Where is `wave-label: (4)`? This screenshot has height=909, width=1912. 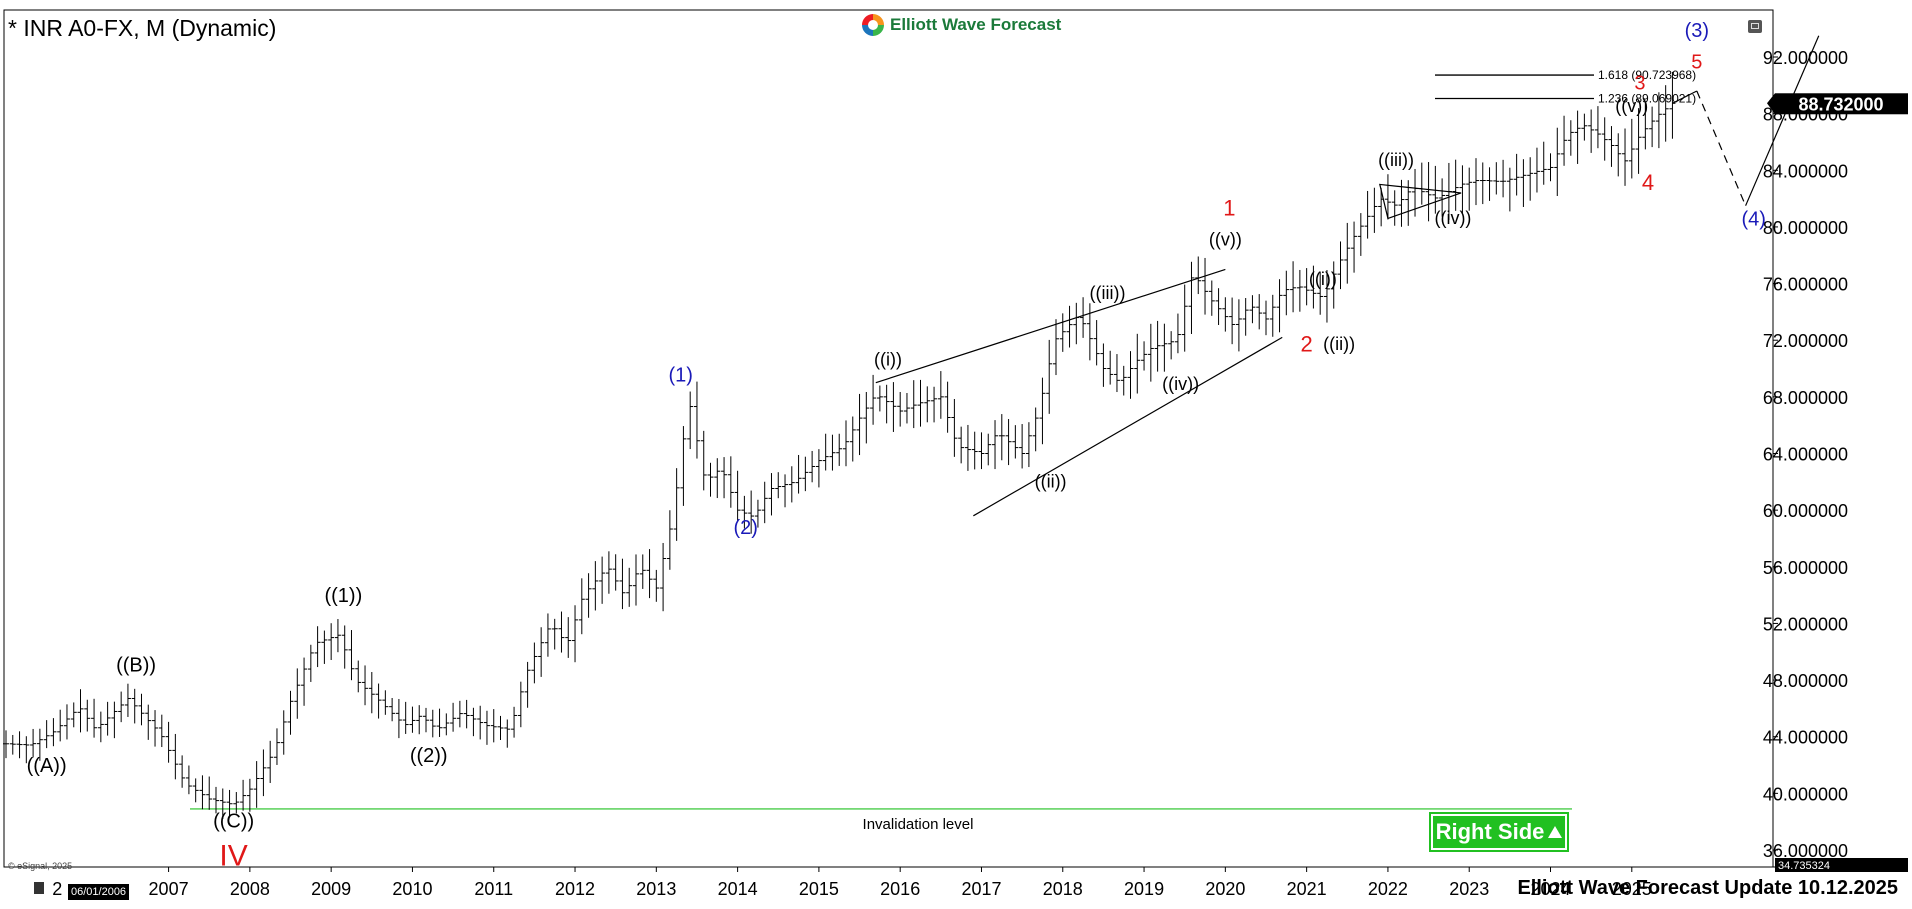 wave-label: (4) is located at coordinates (1754, 220).